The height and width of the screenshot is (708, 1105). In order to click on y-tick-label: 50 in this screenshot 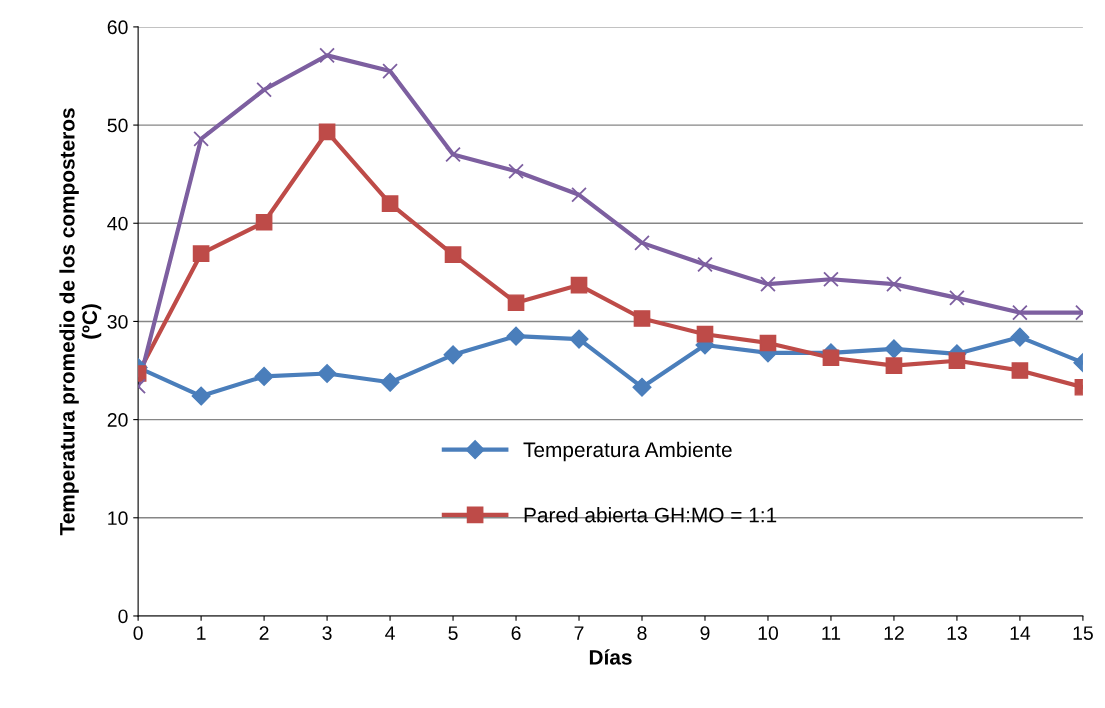, I will do `click(117, 125)`.